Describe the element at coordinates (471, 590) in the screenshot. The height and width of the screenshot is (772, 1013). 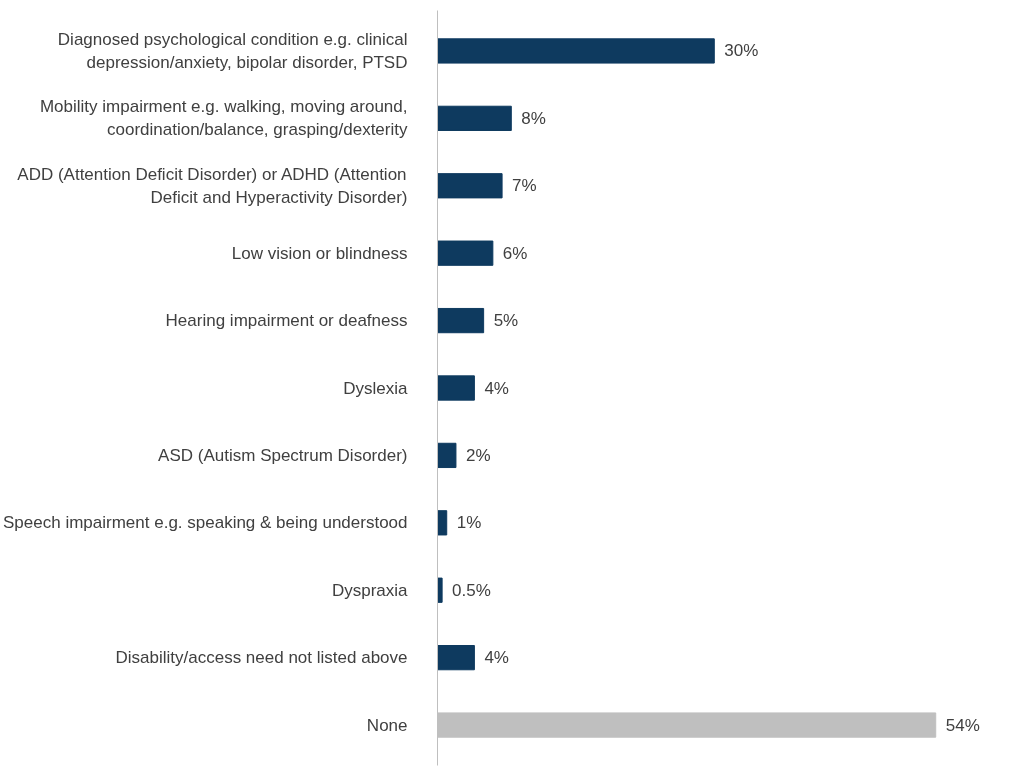
I see `data-label: 0.5%` at that location.